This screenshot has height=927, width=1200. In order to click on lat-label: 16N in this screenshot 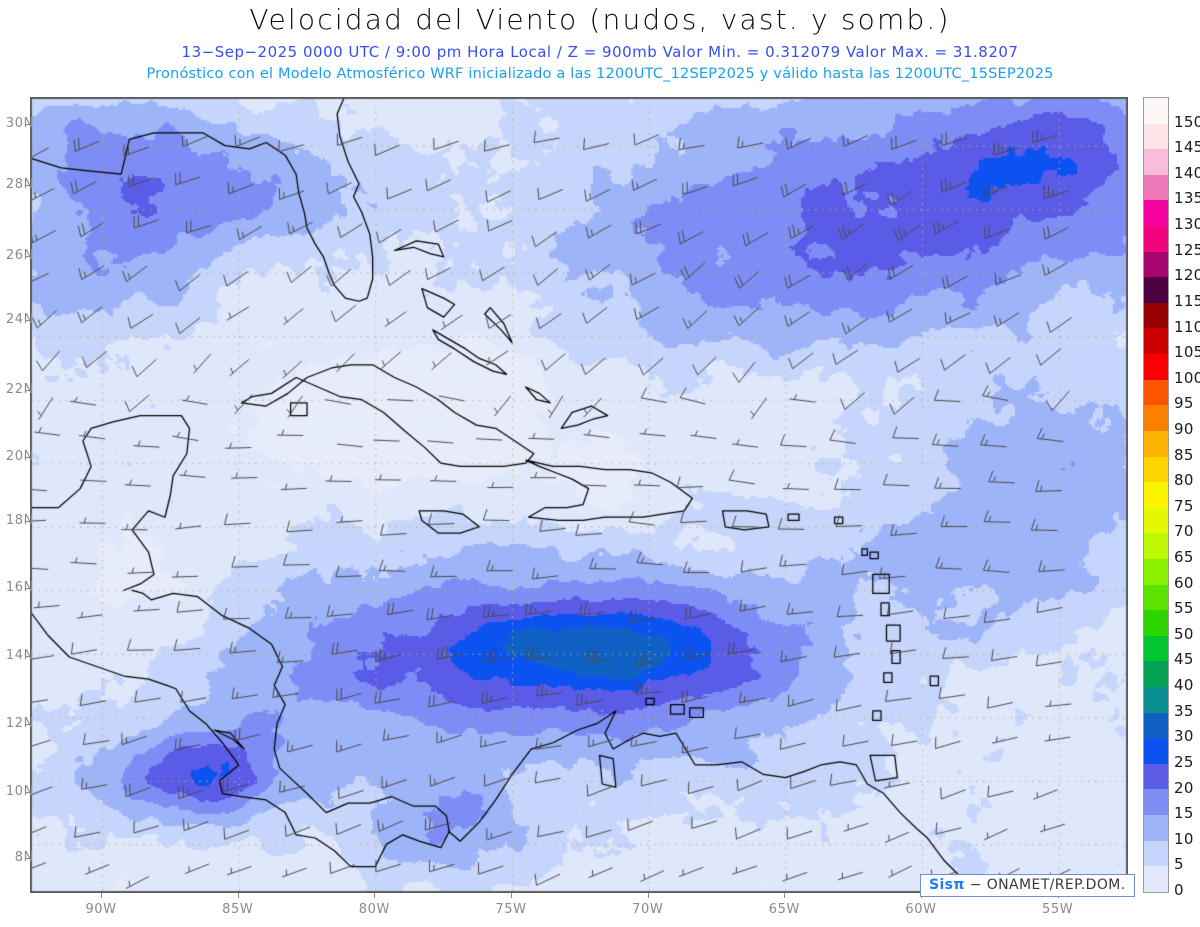, I will do `click(19, 587)`.